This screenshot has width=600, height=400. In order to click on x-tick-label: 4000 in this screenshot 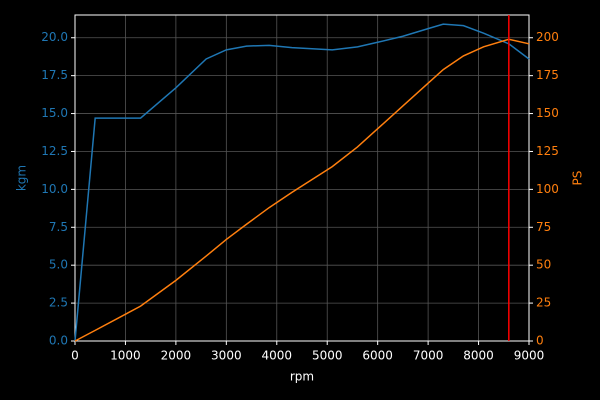, I will do `click(277, 356)`.